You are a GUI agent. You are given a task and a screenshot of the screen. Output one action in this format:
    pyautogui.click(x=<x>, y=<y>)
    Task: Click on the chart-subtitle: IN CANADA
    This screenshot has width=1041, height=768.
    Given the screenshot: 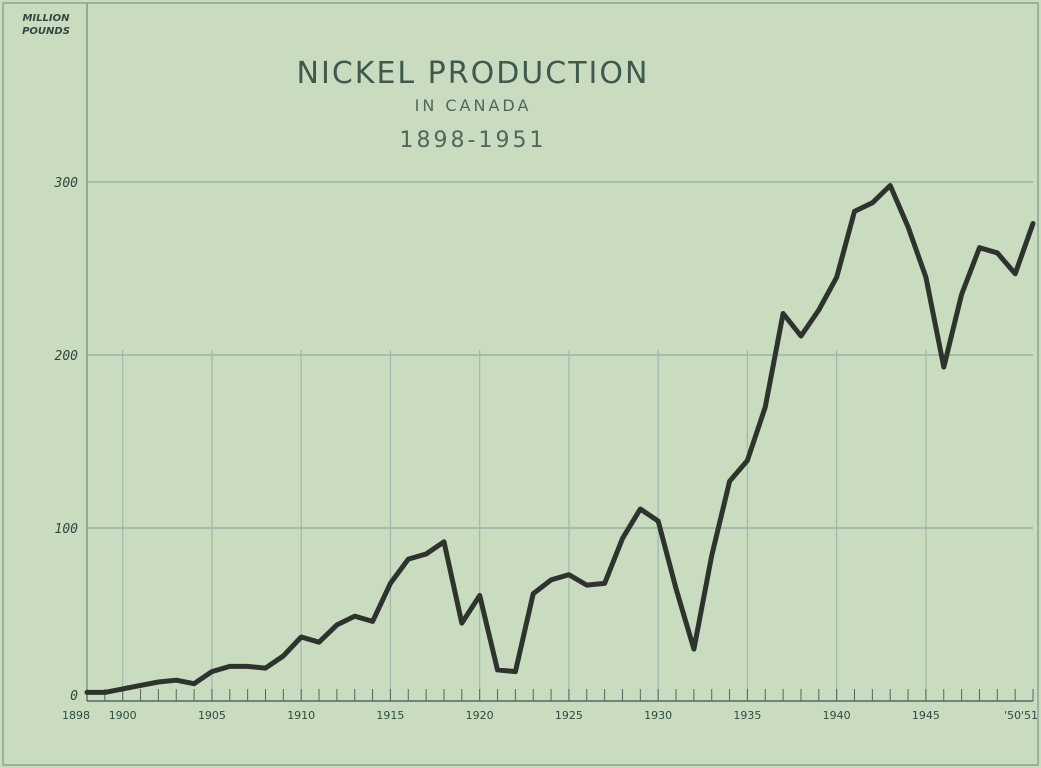 What is the action you would take?
    pyautogui.click(x=473, y=105)
    